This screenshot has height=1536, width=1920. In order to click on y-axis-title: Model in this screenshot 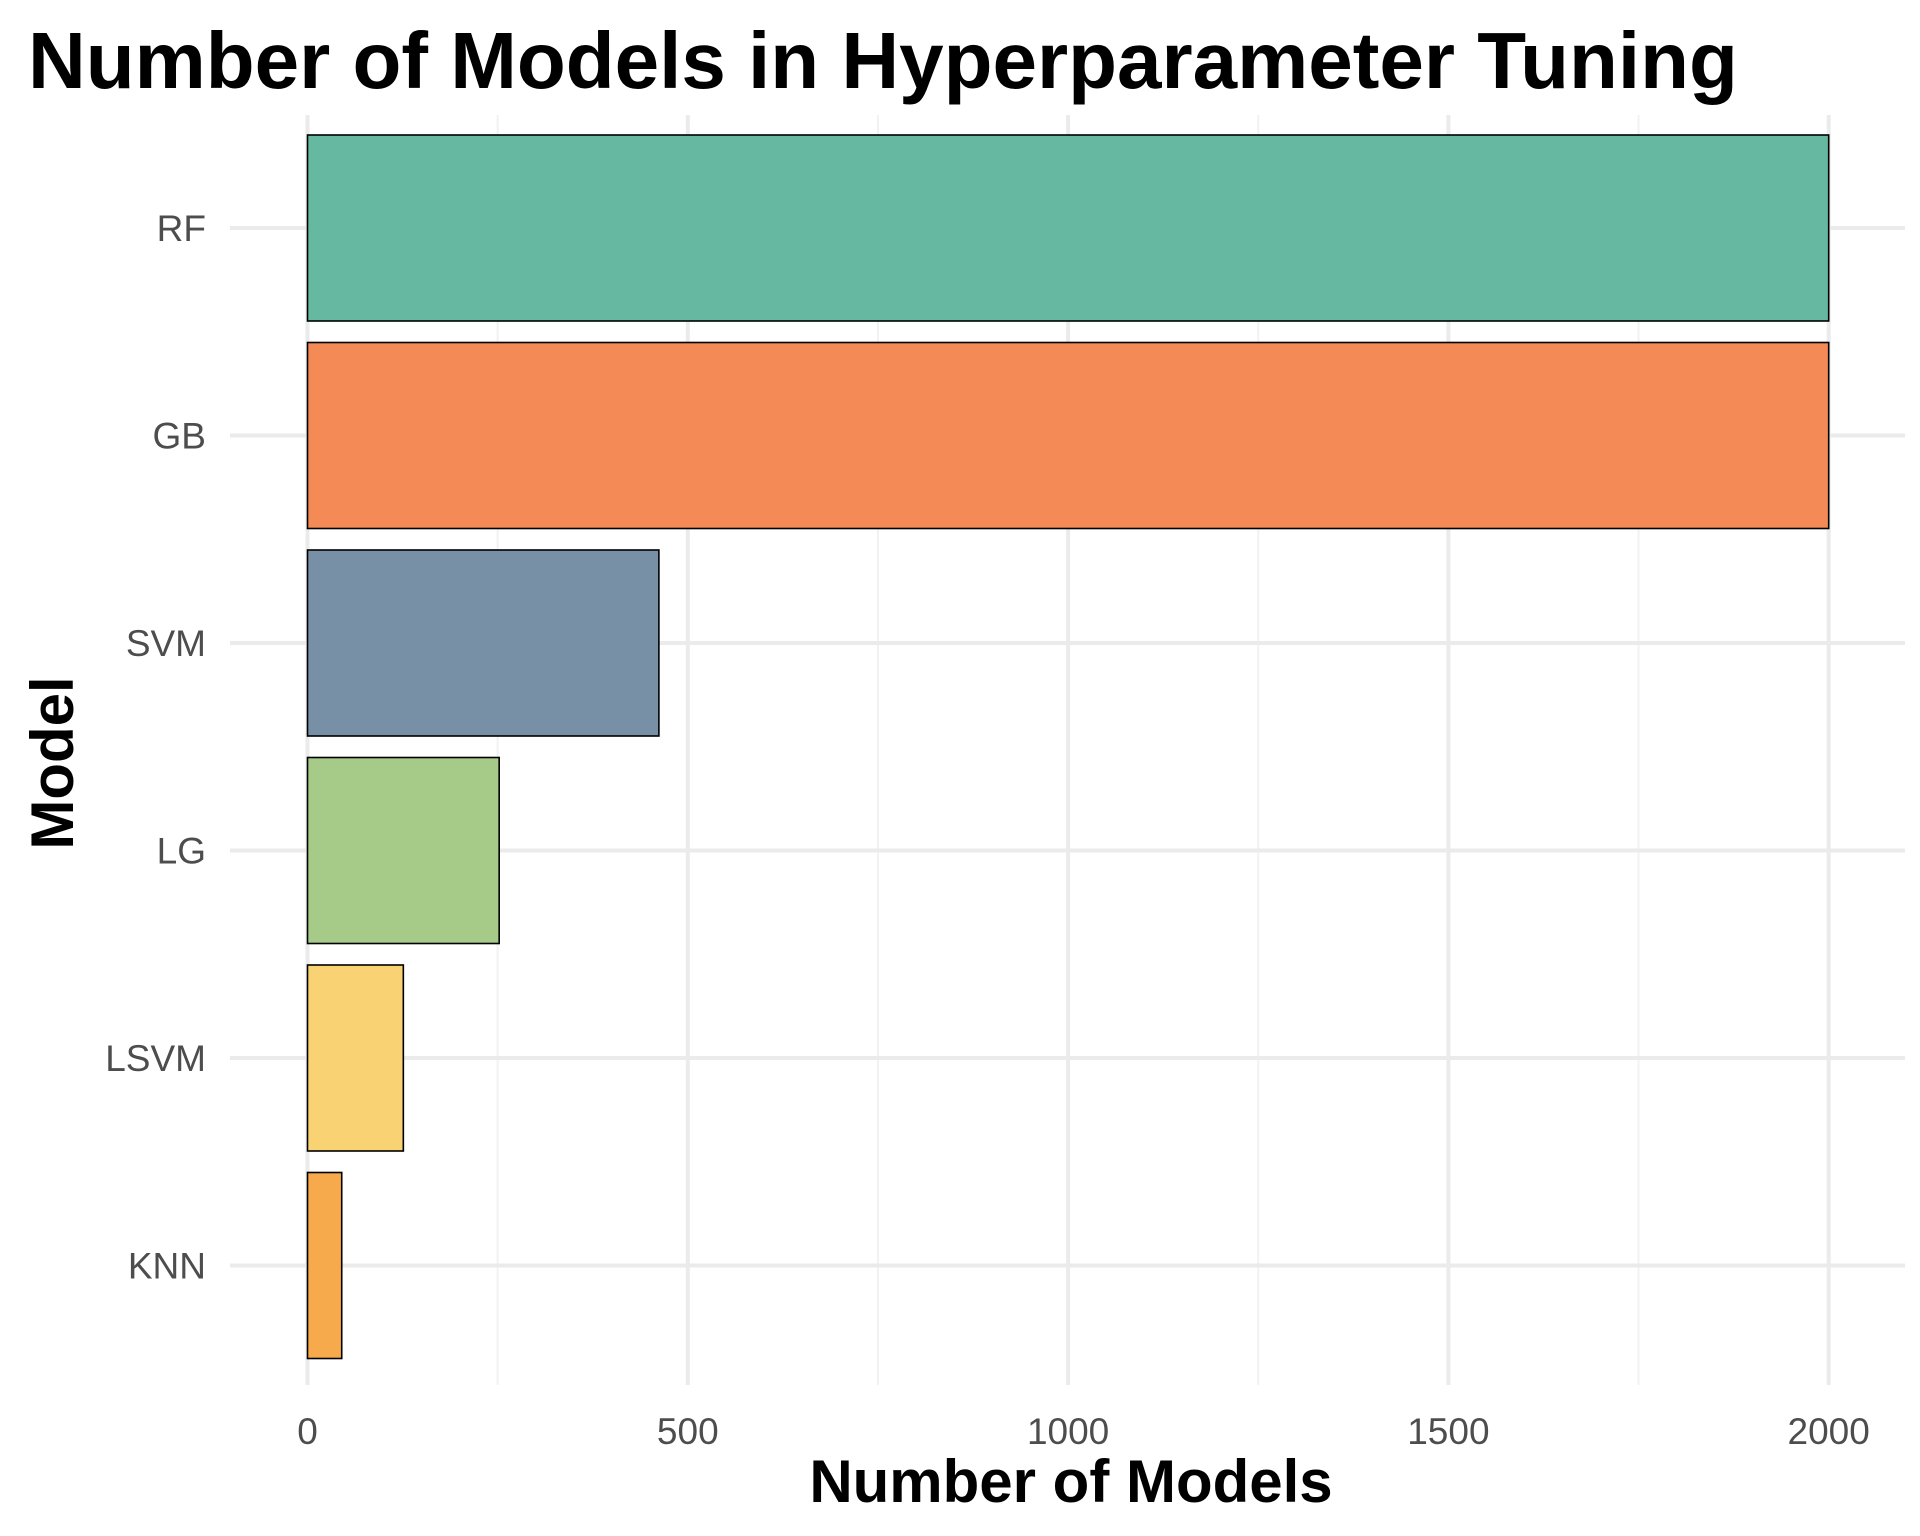, I will do `click(52, 762)`.